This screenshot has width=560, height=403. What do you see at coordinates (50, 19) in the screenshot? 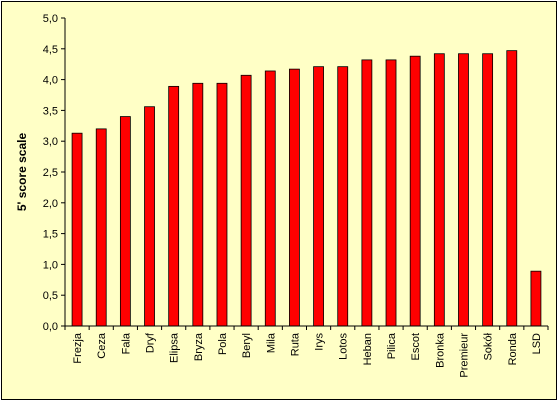
I see `y-tick-label: 5,0` at bounding box center [50, 19].